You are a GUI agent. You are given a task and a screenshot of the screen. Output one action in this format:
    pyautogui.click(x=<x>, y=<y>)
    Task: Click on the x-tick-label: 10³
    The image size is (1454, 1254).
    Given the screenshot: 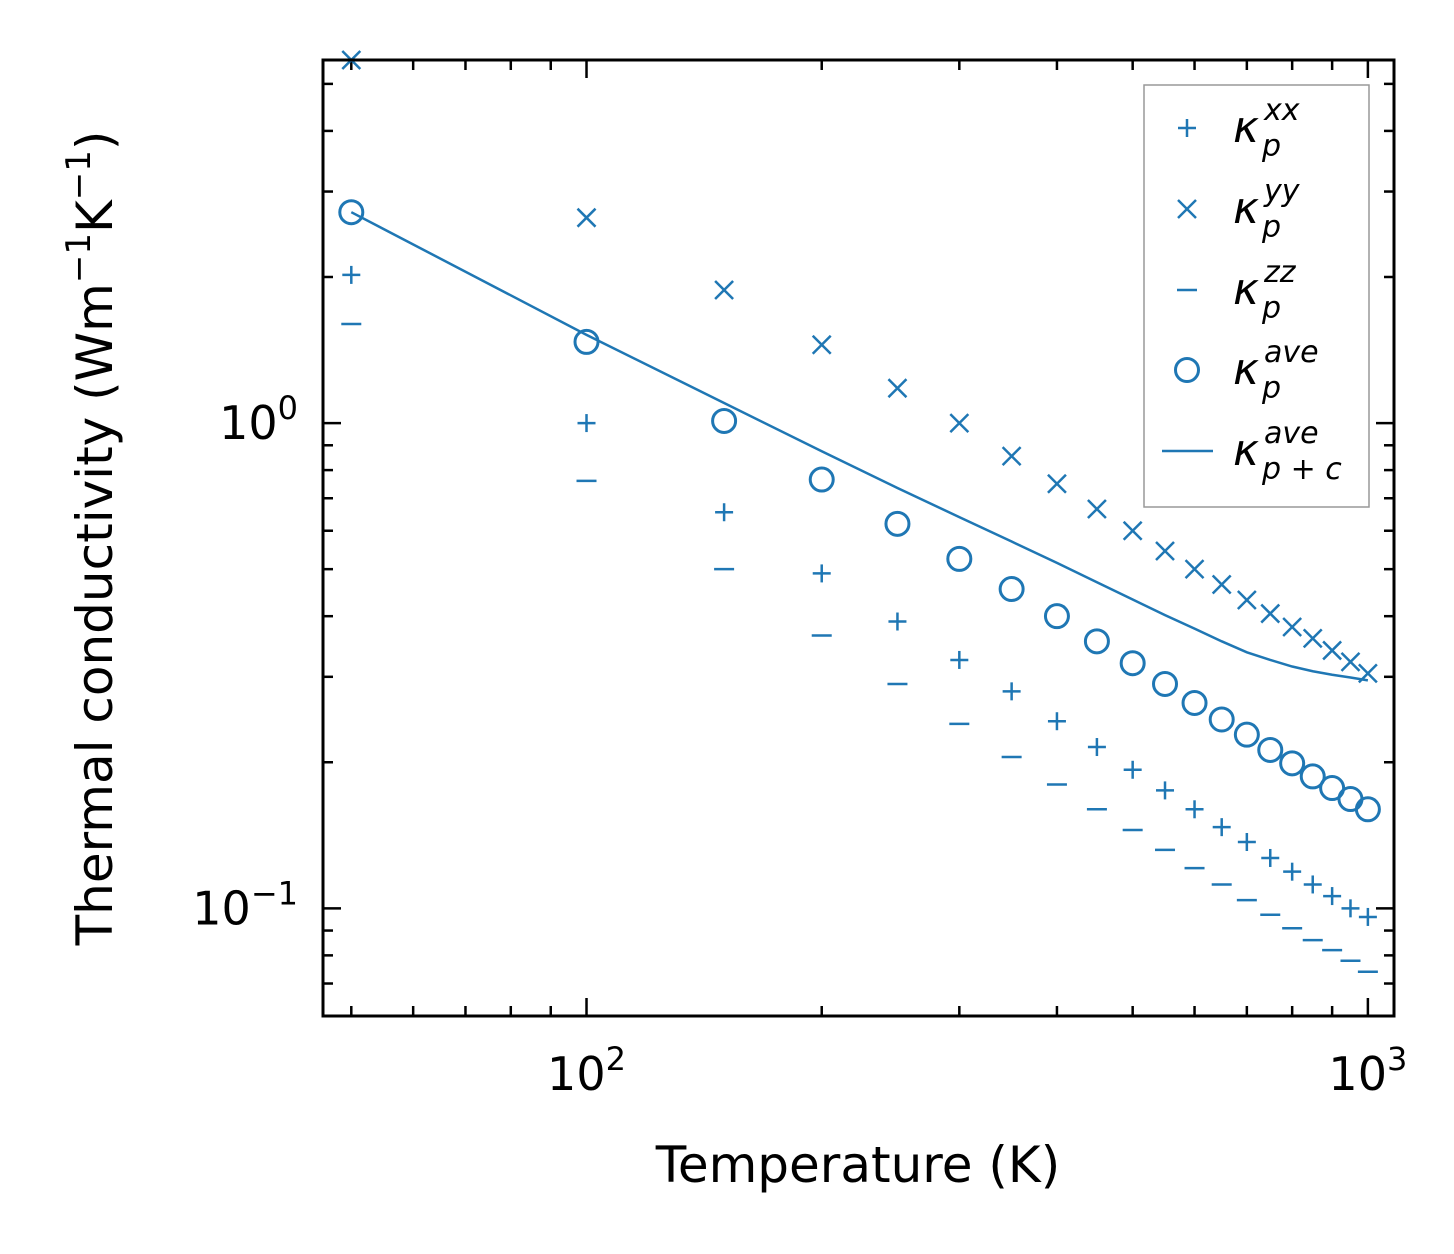 What is the action you would take?
    pyautogui.click(x=1367, y=1070)
    